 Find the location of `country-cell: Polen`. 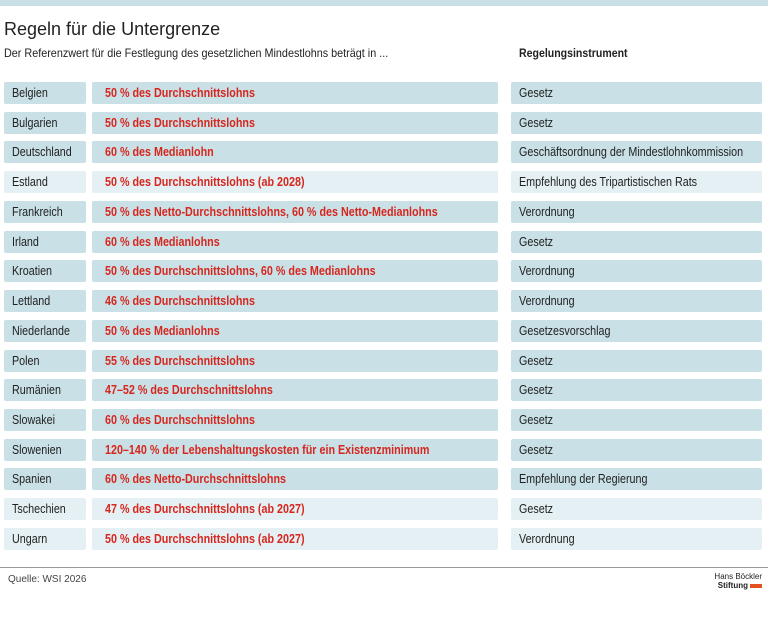

country-cell: Polen is located at coordinates (45, 360).